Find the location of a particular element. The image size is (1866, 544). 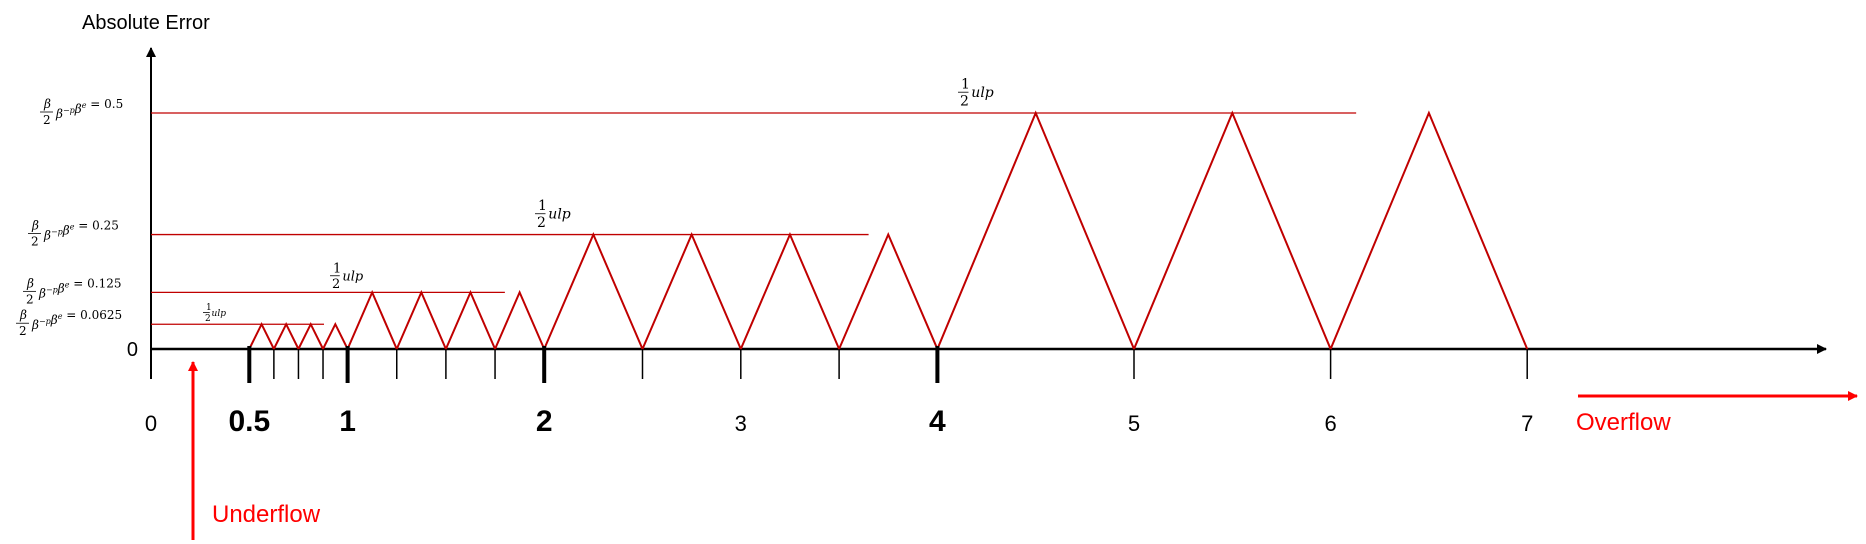

formula-expression: β−pβe = 0.0625 is located at coordinates (76, 320).